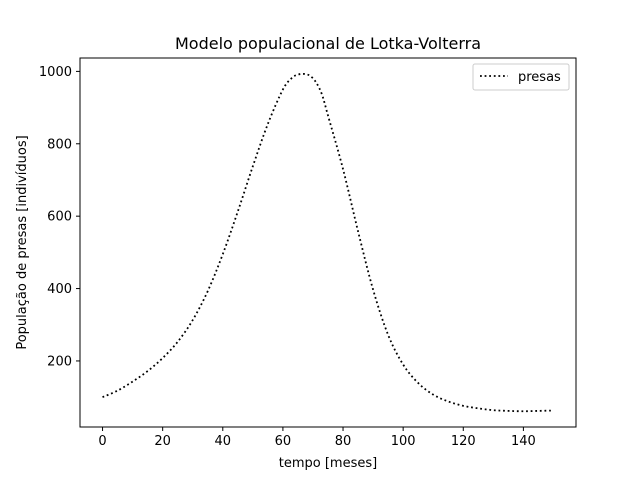 This screenshot has height=485, width=640. What do you see at coordinates (59, 361) in the screenshot?
I see `y-tick-label: 200` at bounding box center [59, 361].